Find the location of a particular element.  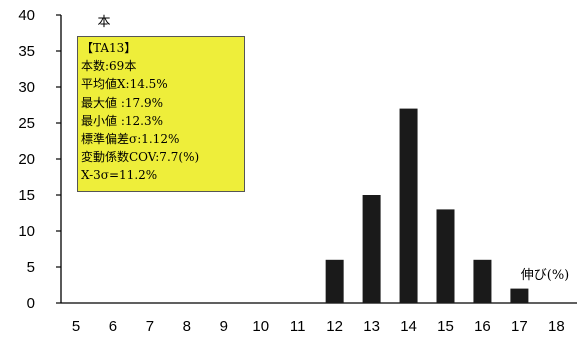

x-axis-unit-label: 伸び(%) is located at coordinates (545, 275).